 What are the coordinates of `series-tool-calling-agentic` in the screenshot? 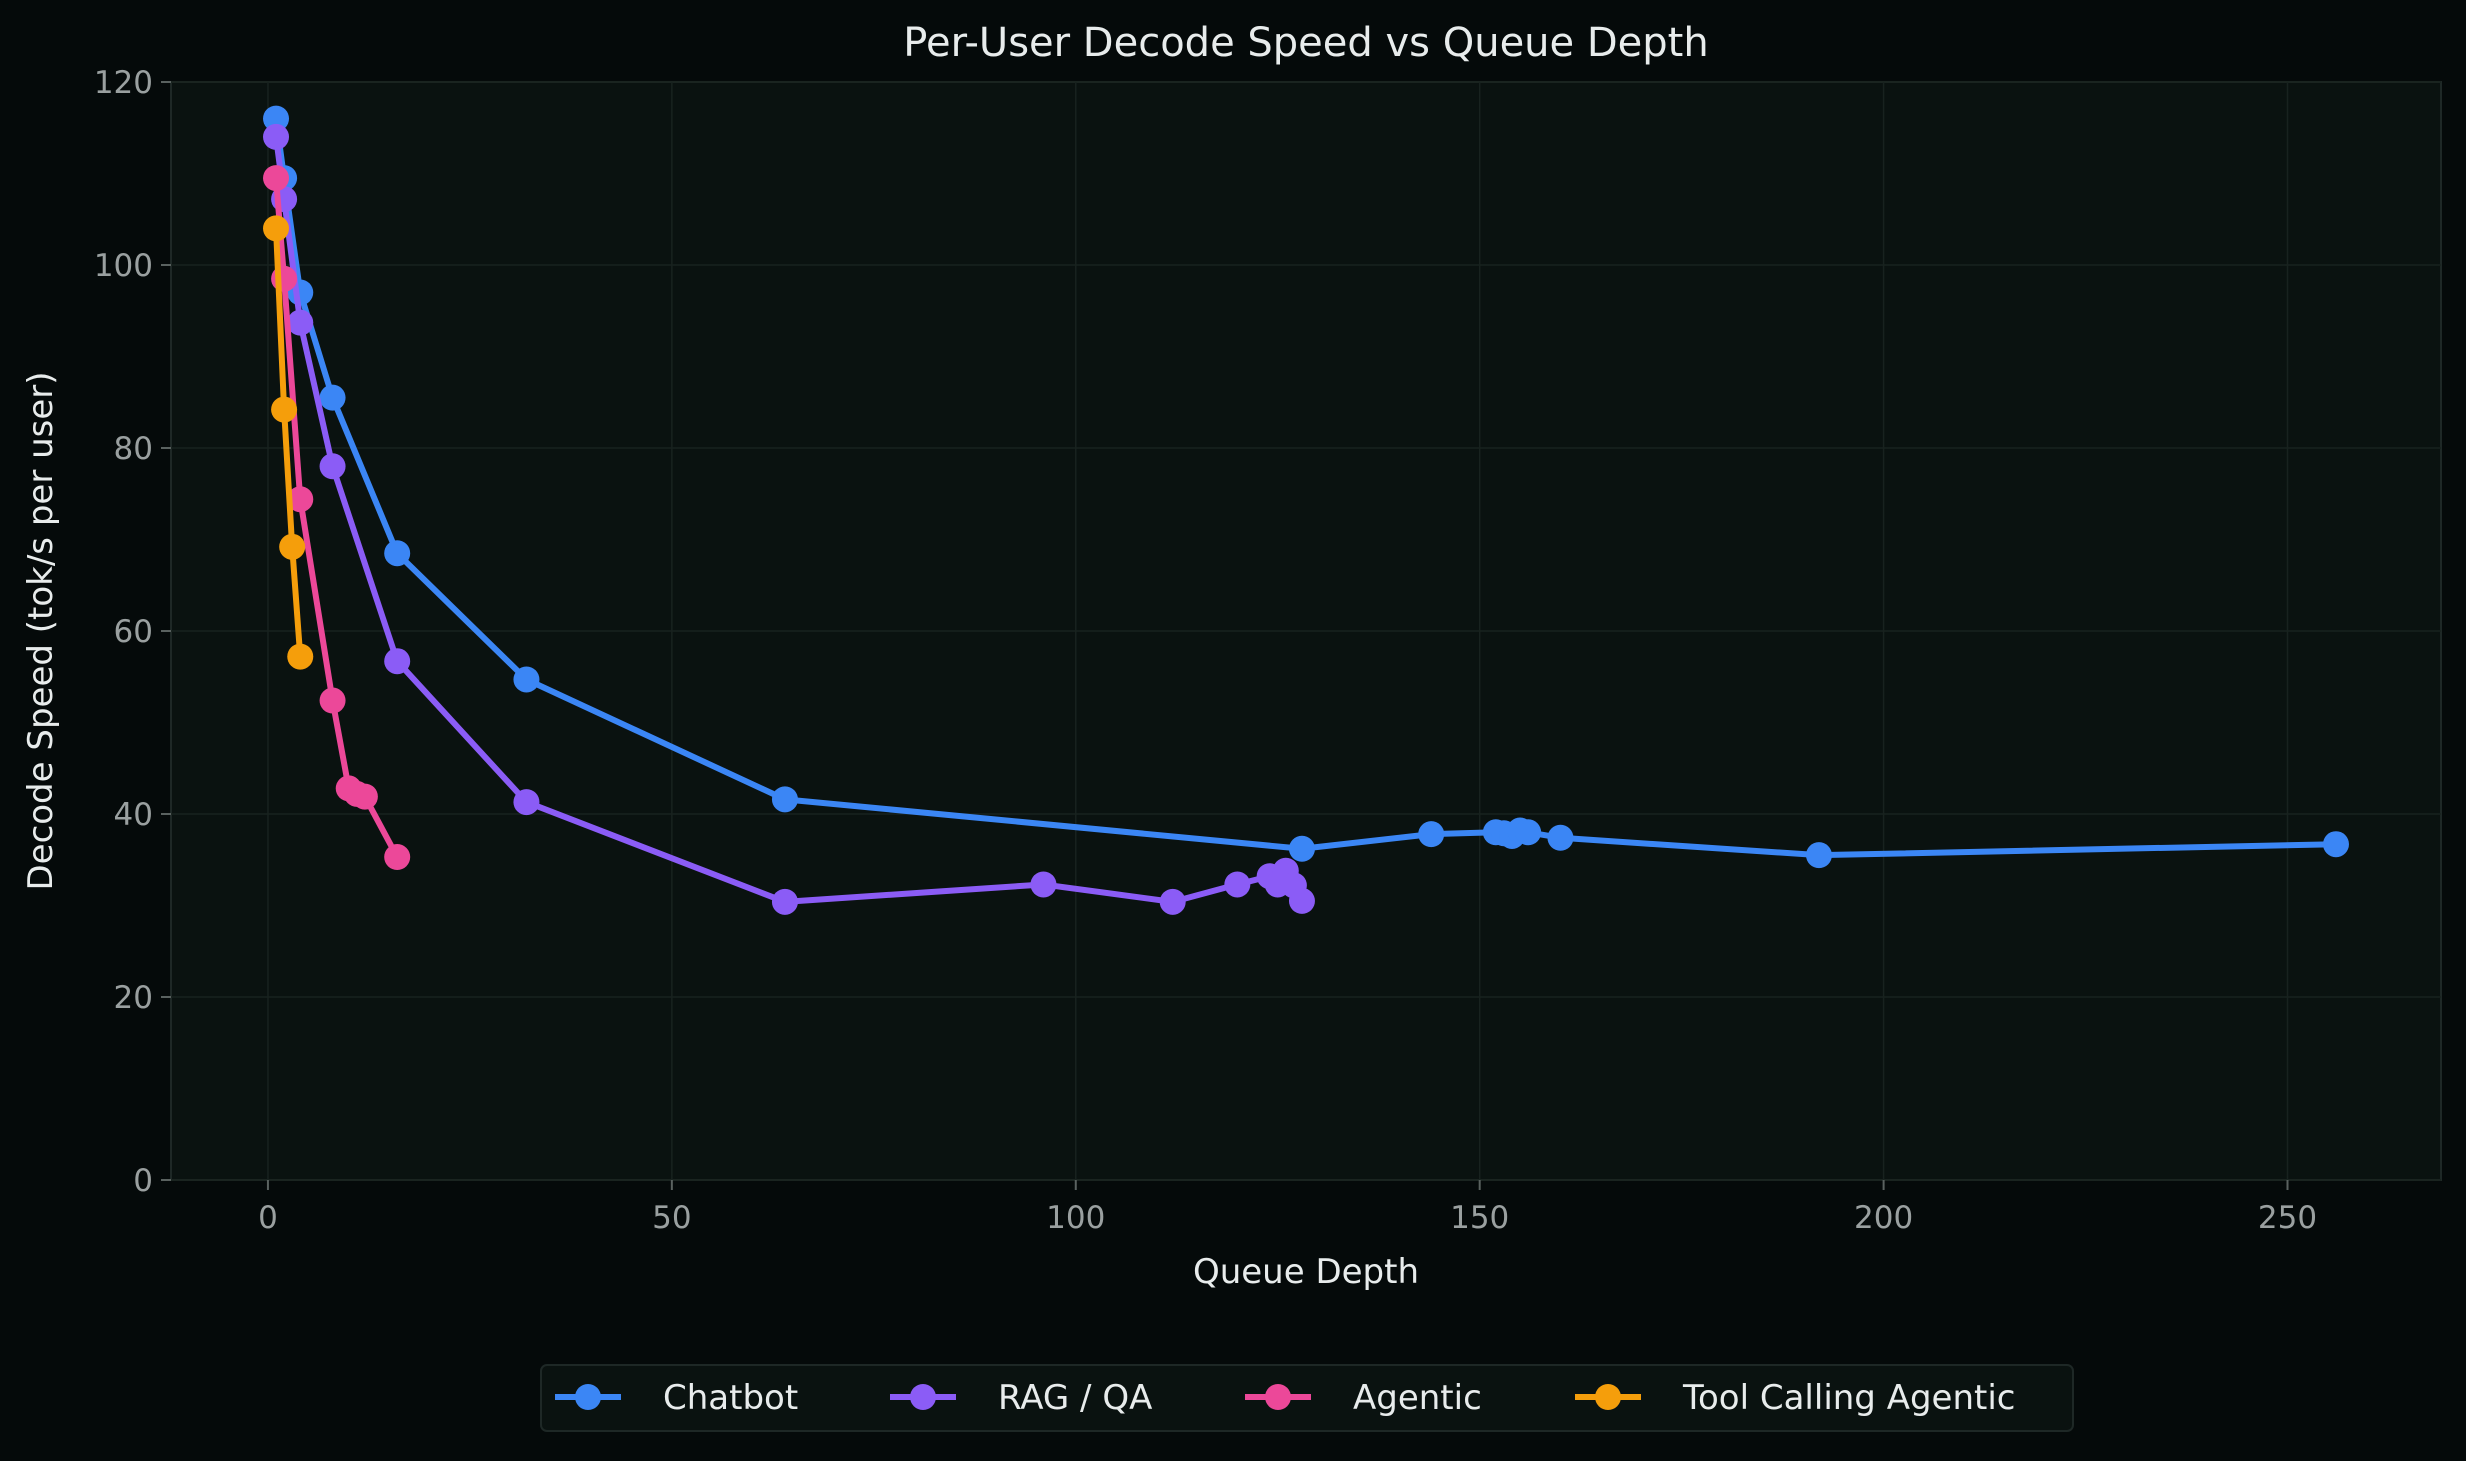 It's located at (288, 442).